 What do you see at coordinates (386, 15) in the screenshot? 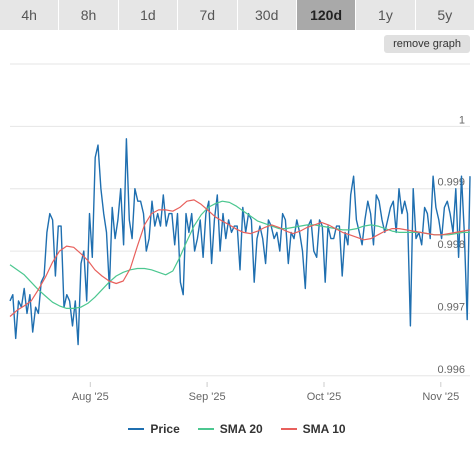
I see `tab-1y: 1y` at bounding box center [386, 15].